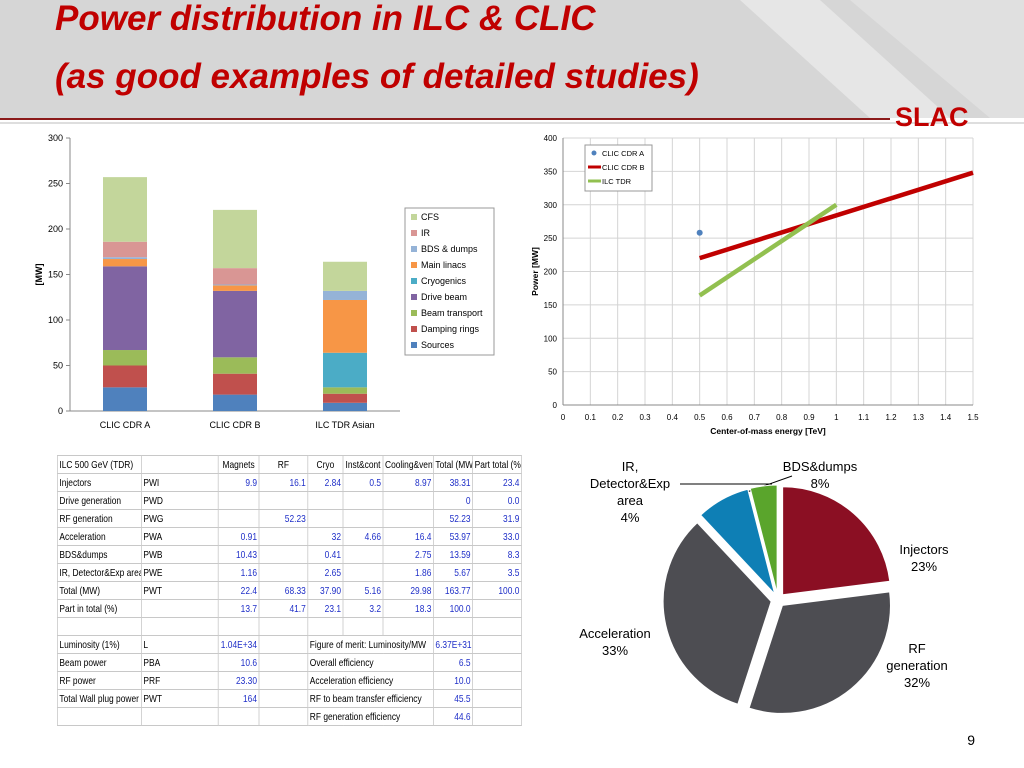  What do you see at coordinates (497, 518) in the screenshot?
I see `table-cell: 31.9` at bounding box center [497, 518].